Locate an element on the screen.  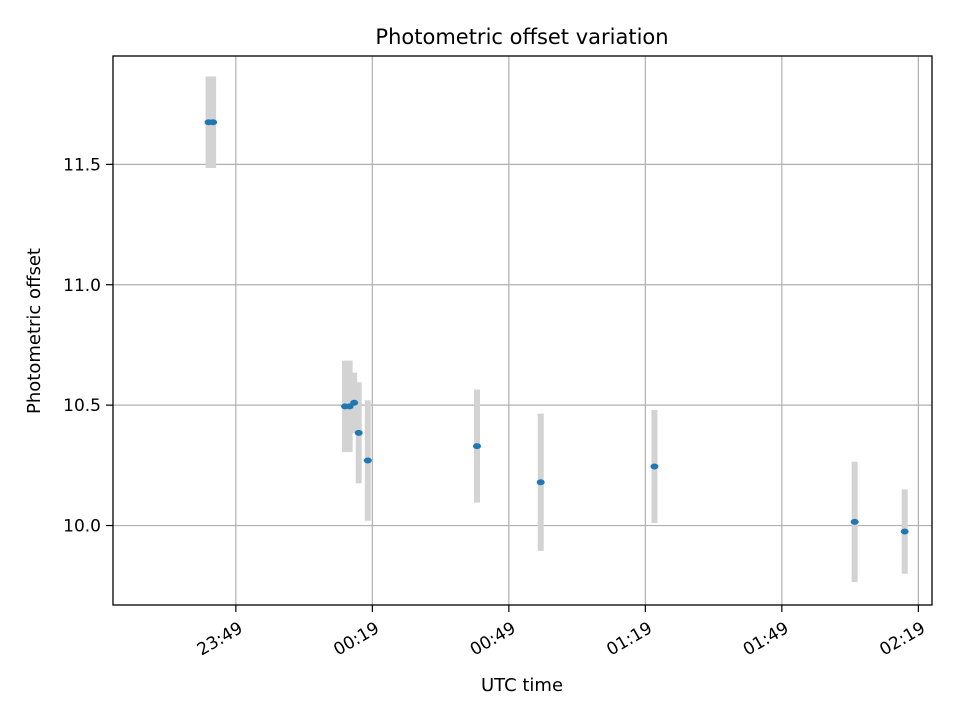
y-tick-label: 11.0 is located at coordinates (82, 286).